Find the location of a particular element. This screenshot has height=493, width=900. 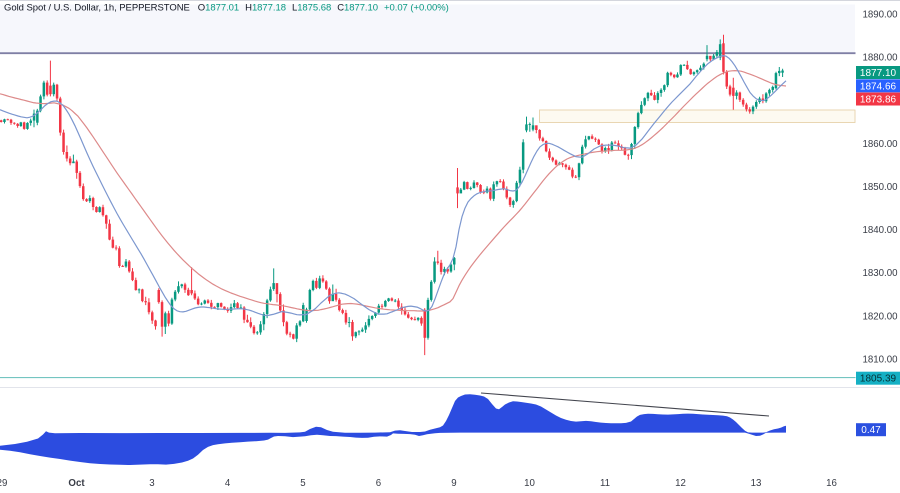

svg-text: 1873.86 is located at coordinates (878, 100).